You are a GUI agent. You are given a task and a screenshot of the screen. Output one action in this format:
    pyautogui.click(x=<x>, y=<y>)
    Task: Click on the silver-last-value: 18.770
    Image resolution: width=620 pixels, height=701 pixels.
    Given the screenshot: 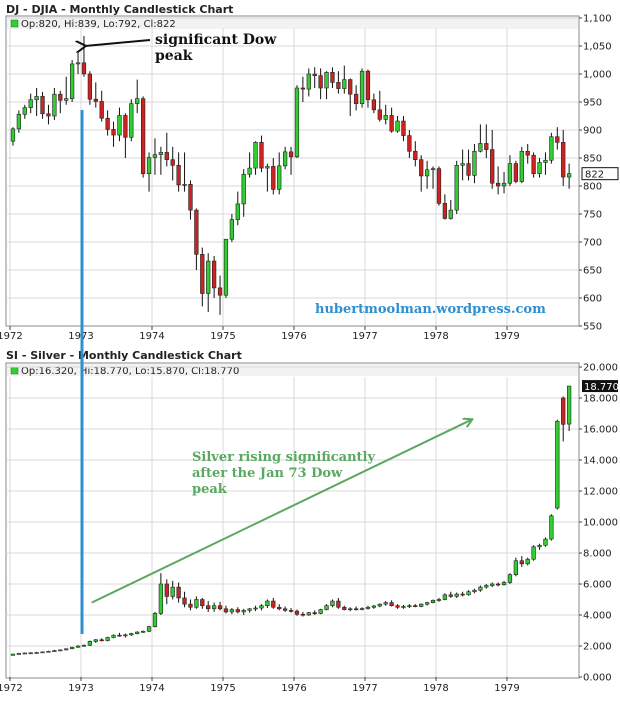 What is the action you would take?
    pyautogui.click(x=600, y=386)
    